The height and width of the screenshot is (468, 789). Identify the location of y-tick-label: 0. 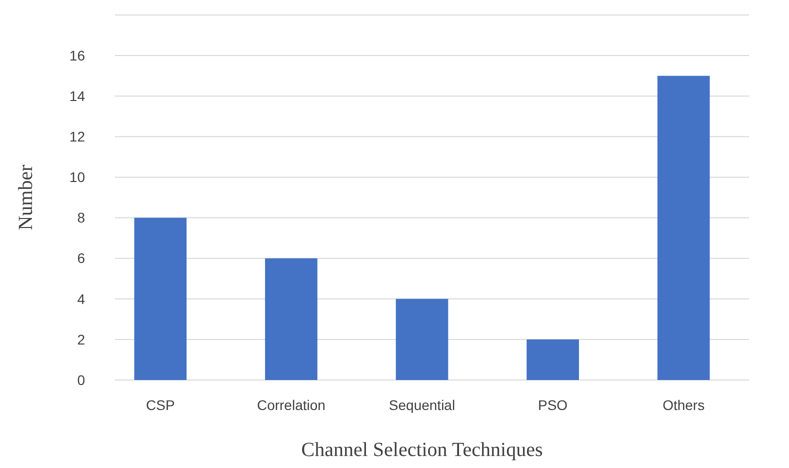
(81, 380).